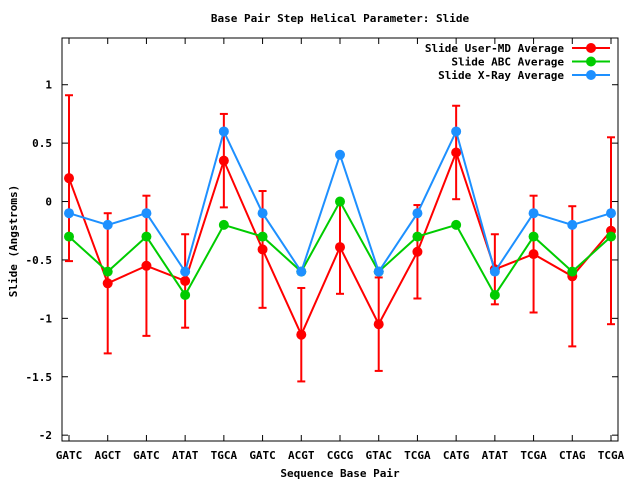 The height and width of the screenshot is (480, 640). What do you see at coordinates (501, 75) in the screenshot?
I see `legend-label: Slide X-Ray Average` at bounding box center [501, 75].